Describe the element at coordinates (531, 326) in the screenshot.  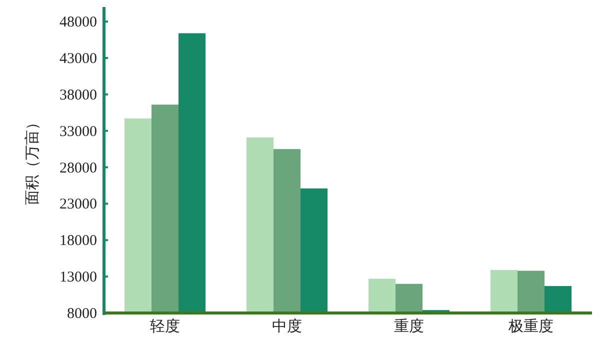
I see `x-tick-label: 极重度` at that location.